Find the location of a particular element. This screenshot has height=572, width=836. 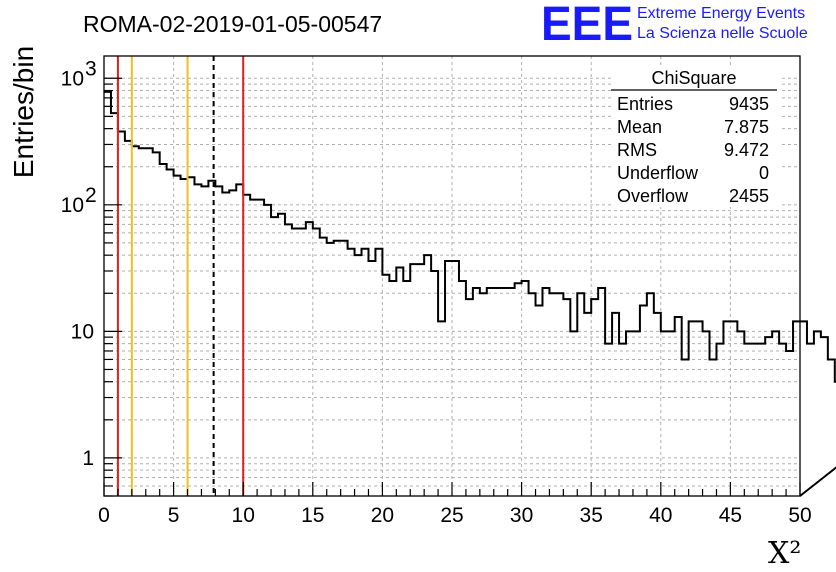

stats-label: Underflow is located at coordinates (658, 173).